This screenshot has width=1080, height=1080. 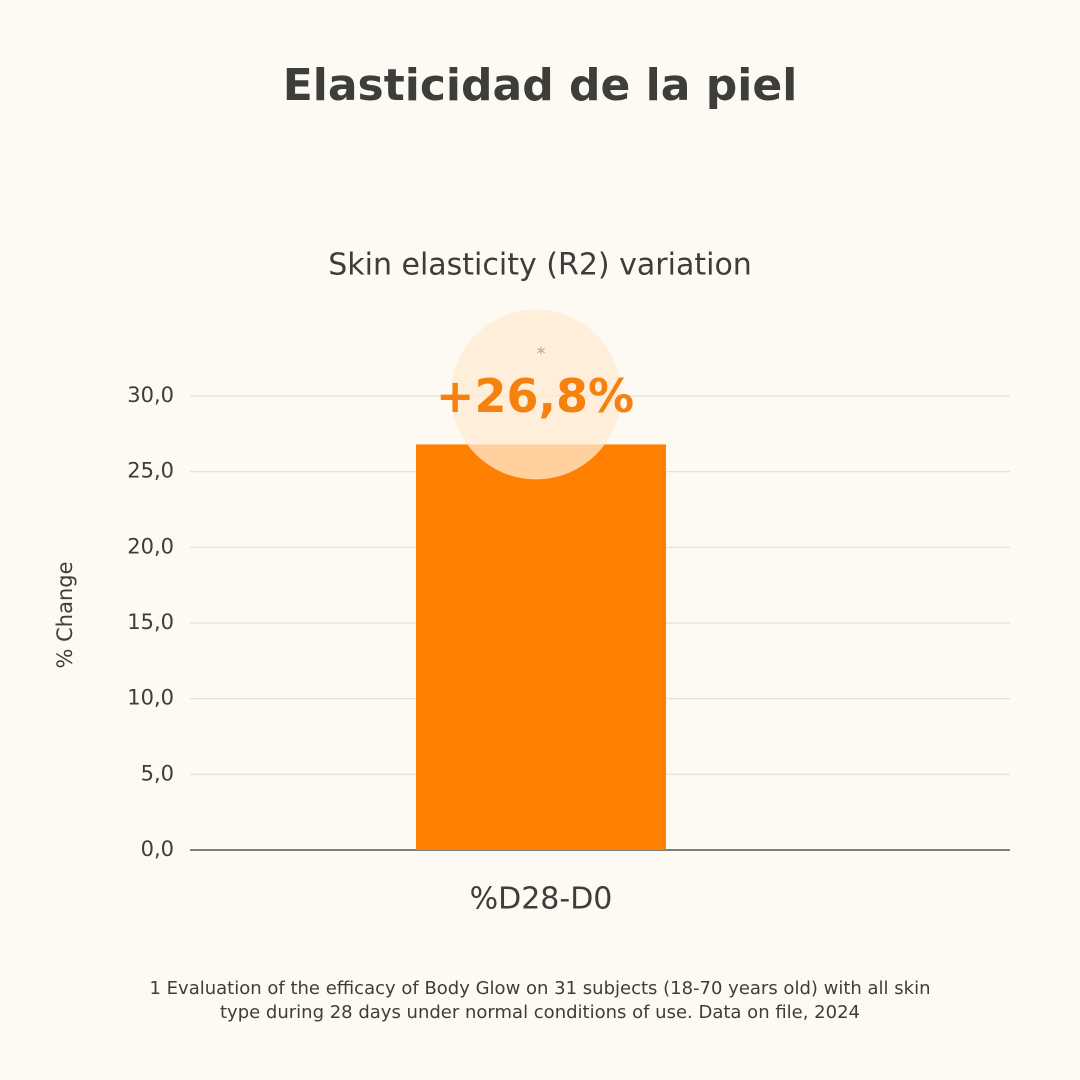 What do you see at coordinates (65, 614) in the screenshot?
I see `y-axis-label: % Change` at bounding box center [65, 614].